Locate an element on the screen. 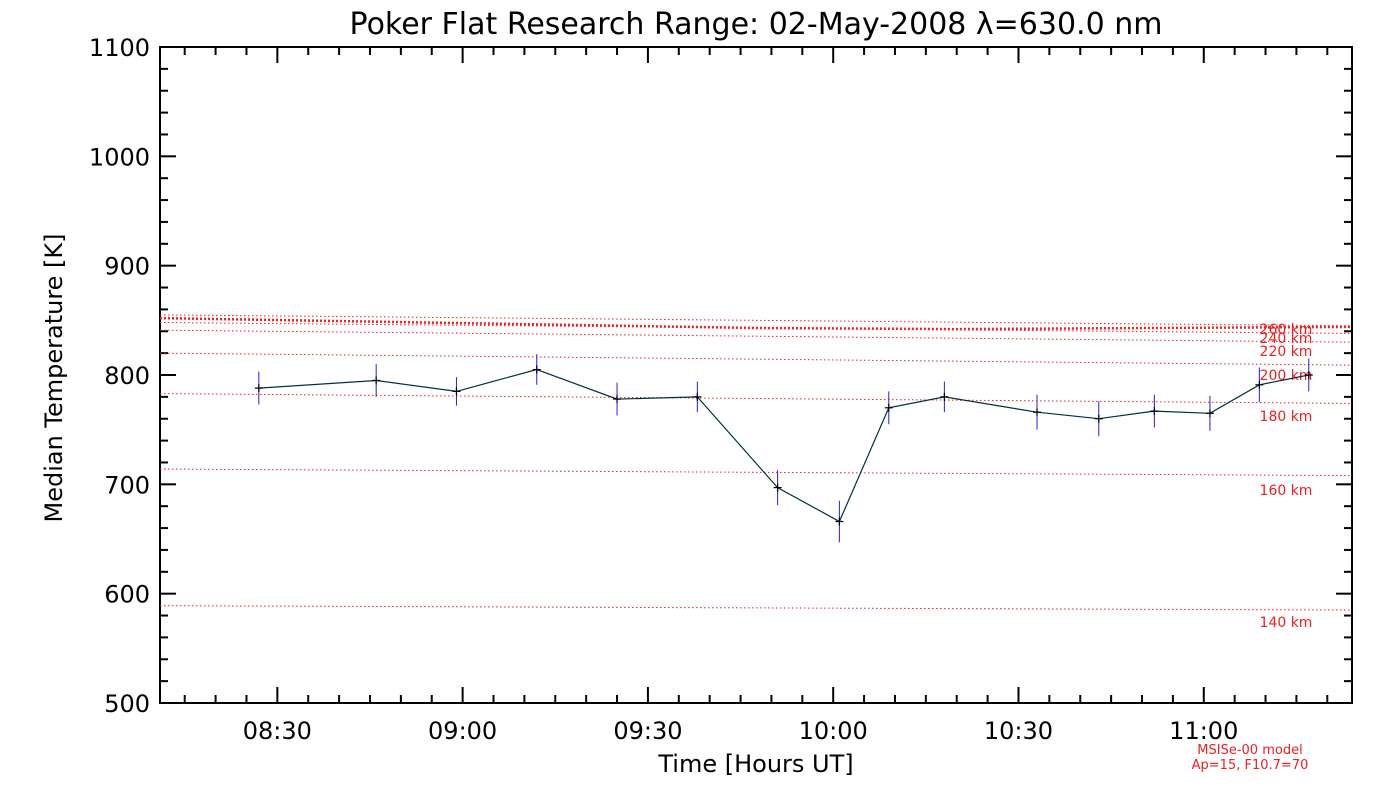  model-line-label: 140 km is located at coordinates (1286, 623).